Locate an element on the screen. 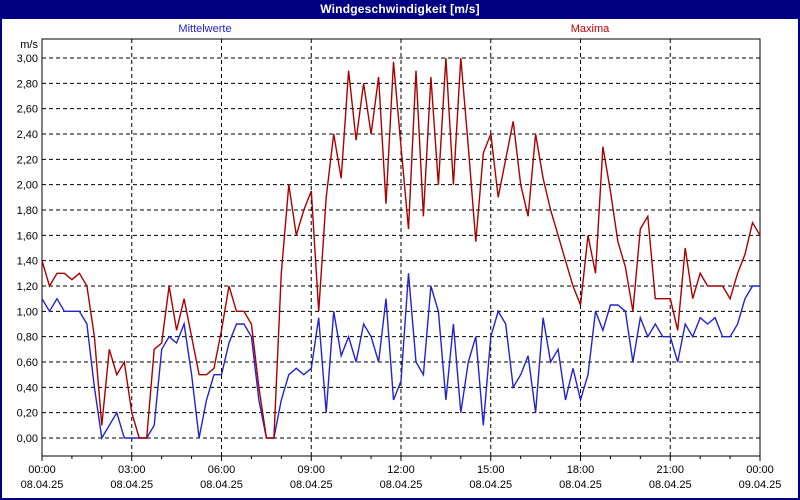  y-tick-label: 0,20 is located at coordinates (27, 414).